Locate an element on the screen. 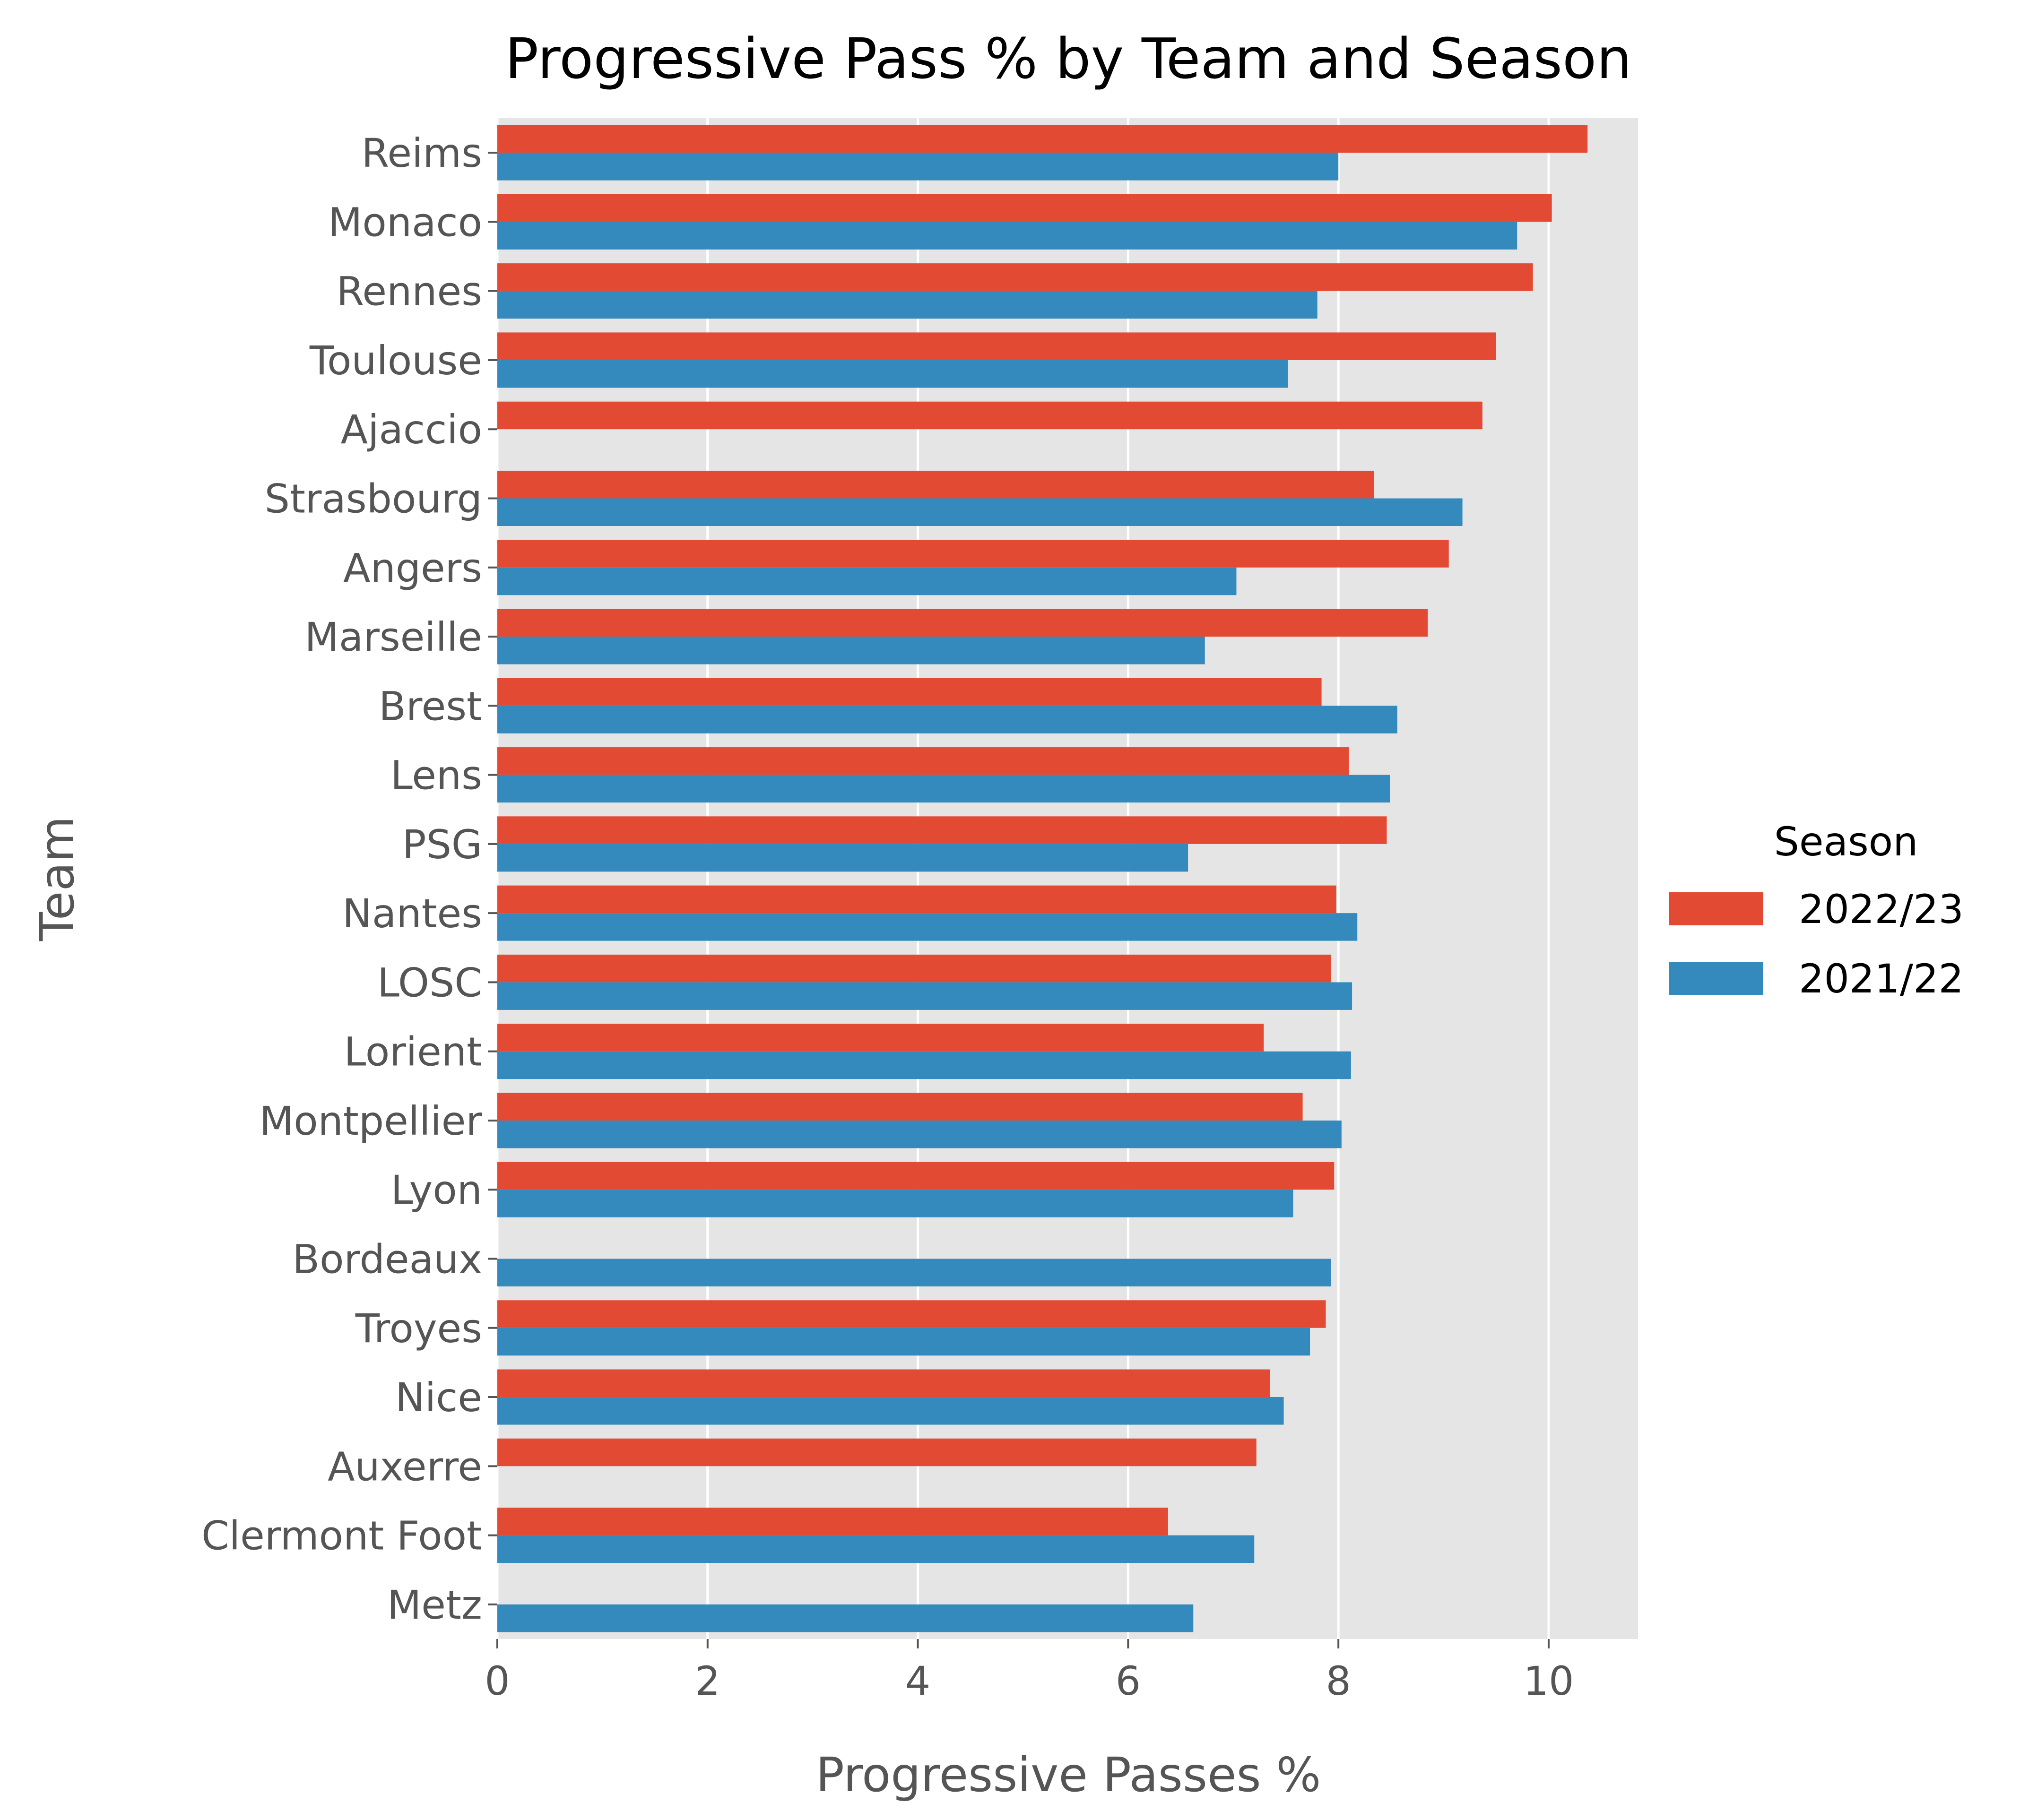 The height and width of the screenshot is (1820, 2037). y-tick-label: Monaco is located at coordinates (405, 222).